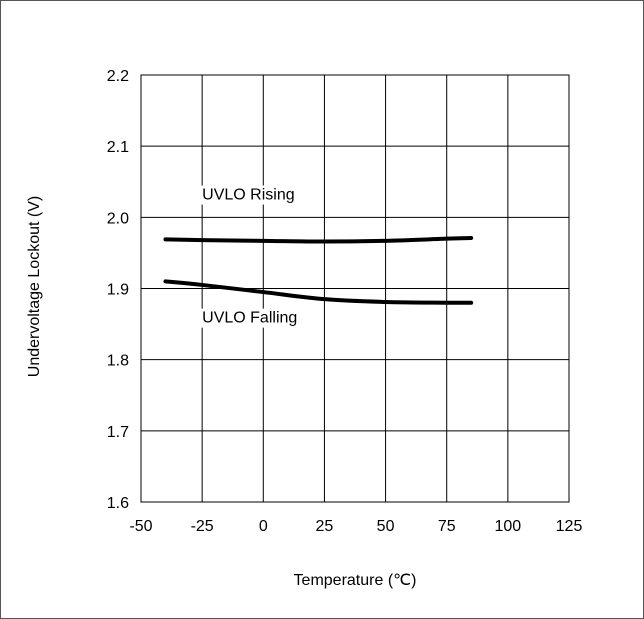 The height and width of the screenshot is (619, 644). What do you see at coordinates (140, 526) in the screenshot?
I see `x-tick-label: -50` at bounding box center [140, 526].